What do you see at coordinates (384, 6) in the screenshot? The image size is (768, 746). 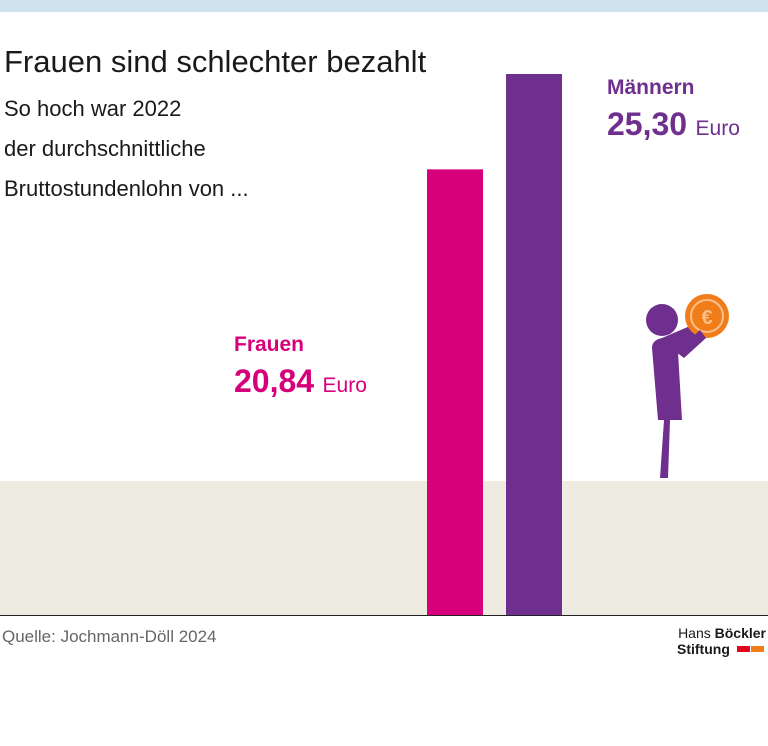 I see `top-band` at bounding box center [384, 6].